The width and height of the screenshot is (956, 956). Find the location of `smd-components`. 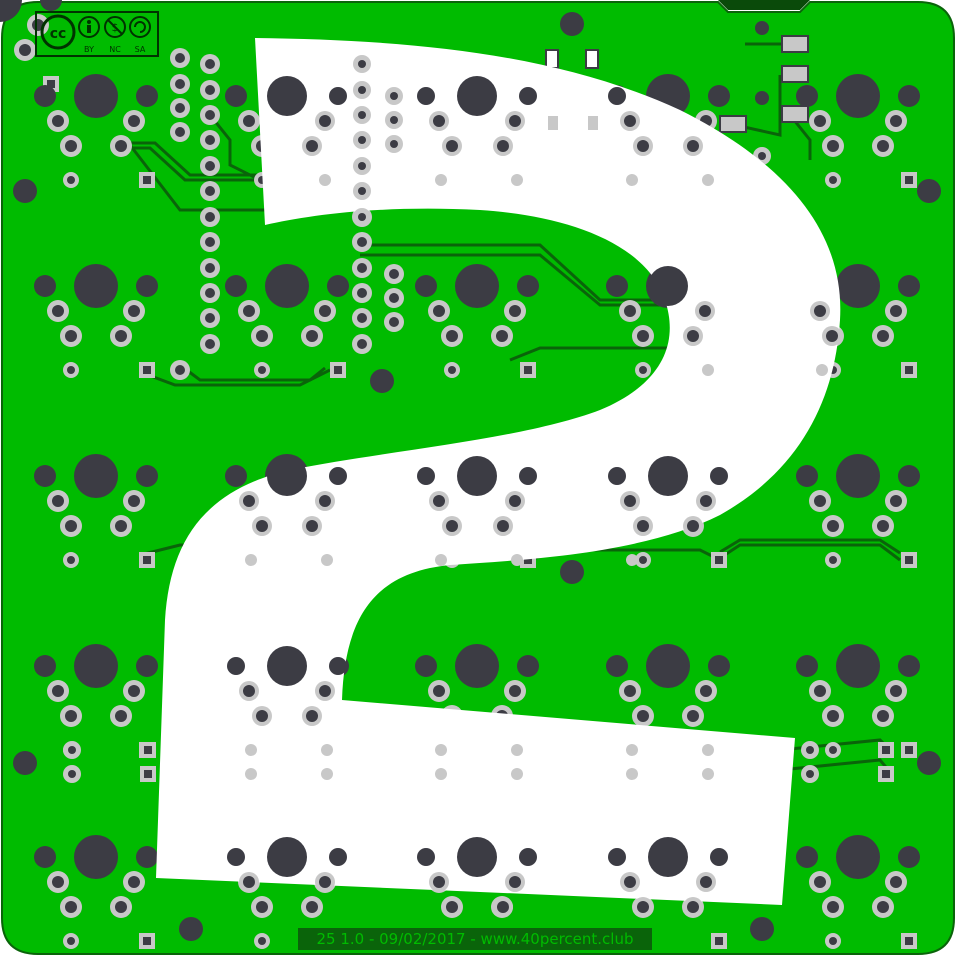

smd-components is located at coordinates (677, 93).